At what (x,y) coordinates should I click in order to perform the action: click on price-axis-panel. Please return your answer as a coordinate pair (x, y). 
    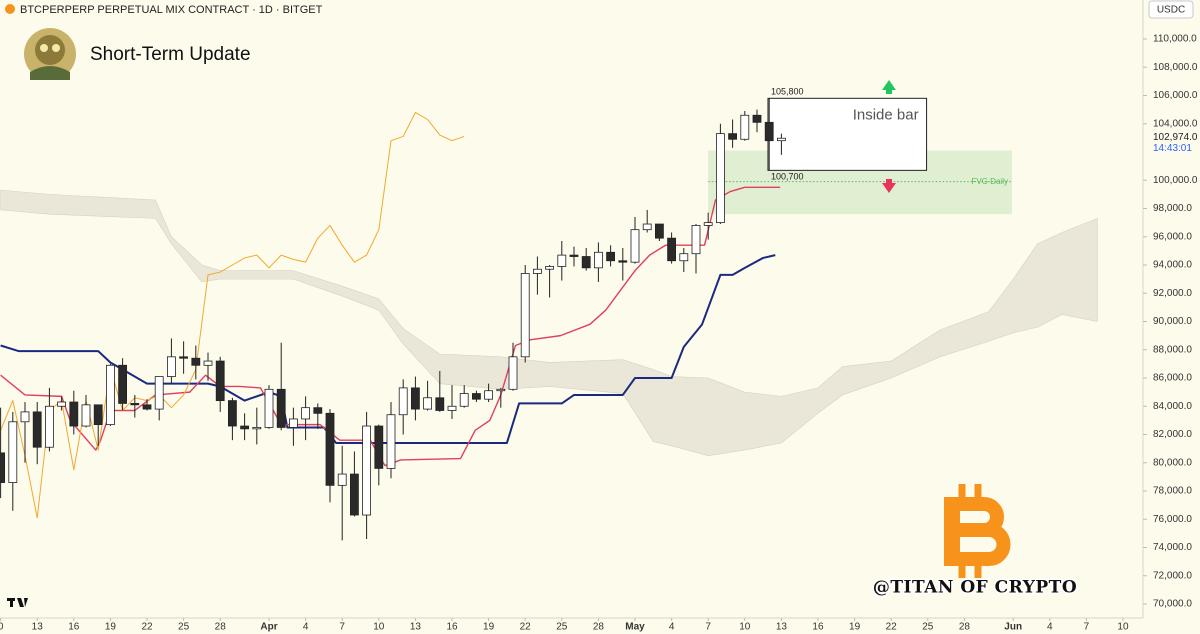
    Looking at the image, I should click on (1171, 317).